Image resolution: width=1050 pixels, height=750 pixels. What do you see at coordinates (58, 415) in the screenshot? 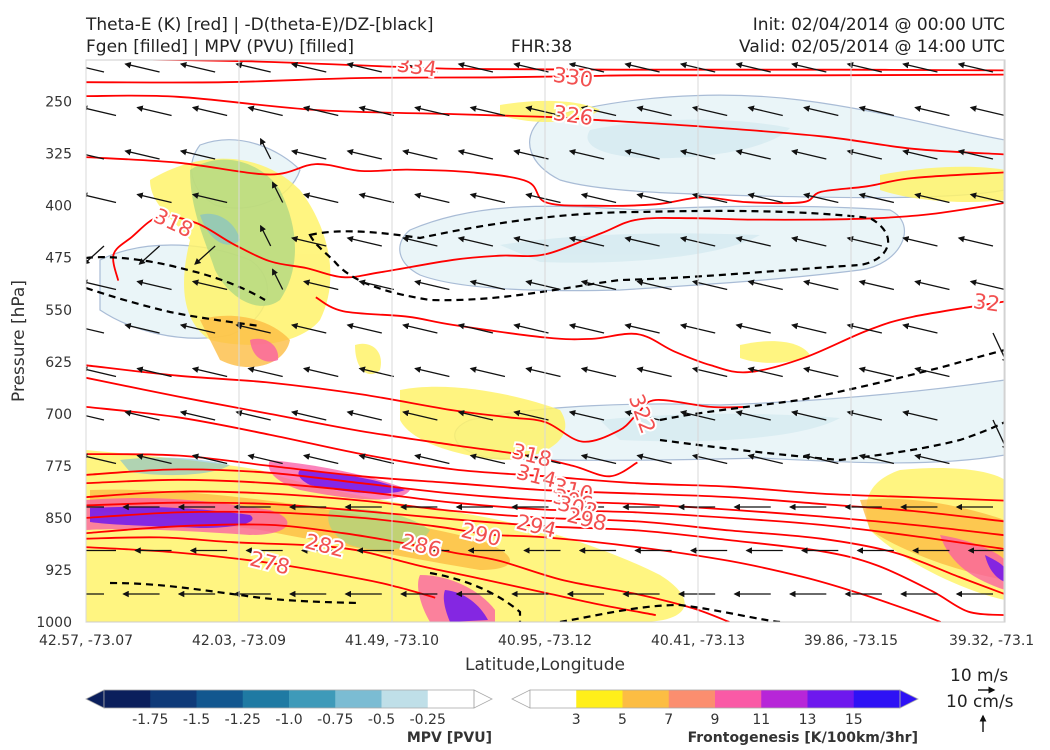
I see `y-tick-label: 700` at bounding box center [58, 415].